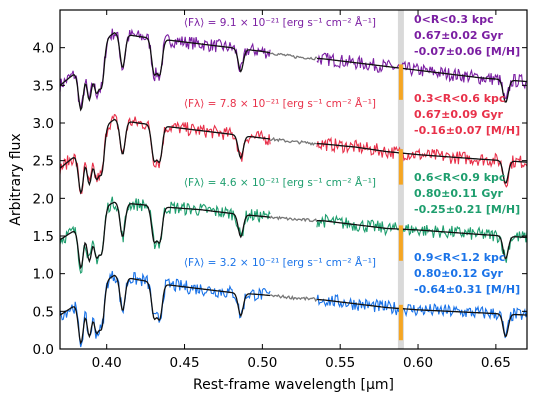 The height and width of the screenshot is (408, 538). Describe the element at coordinates (467, 209) in the screenshot. I see `series-annotation: -0.25±0.21 [M/H]` at that location.